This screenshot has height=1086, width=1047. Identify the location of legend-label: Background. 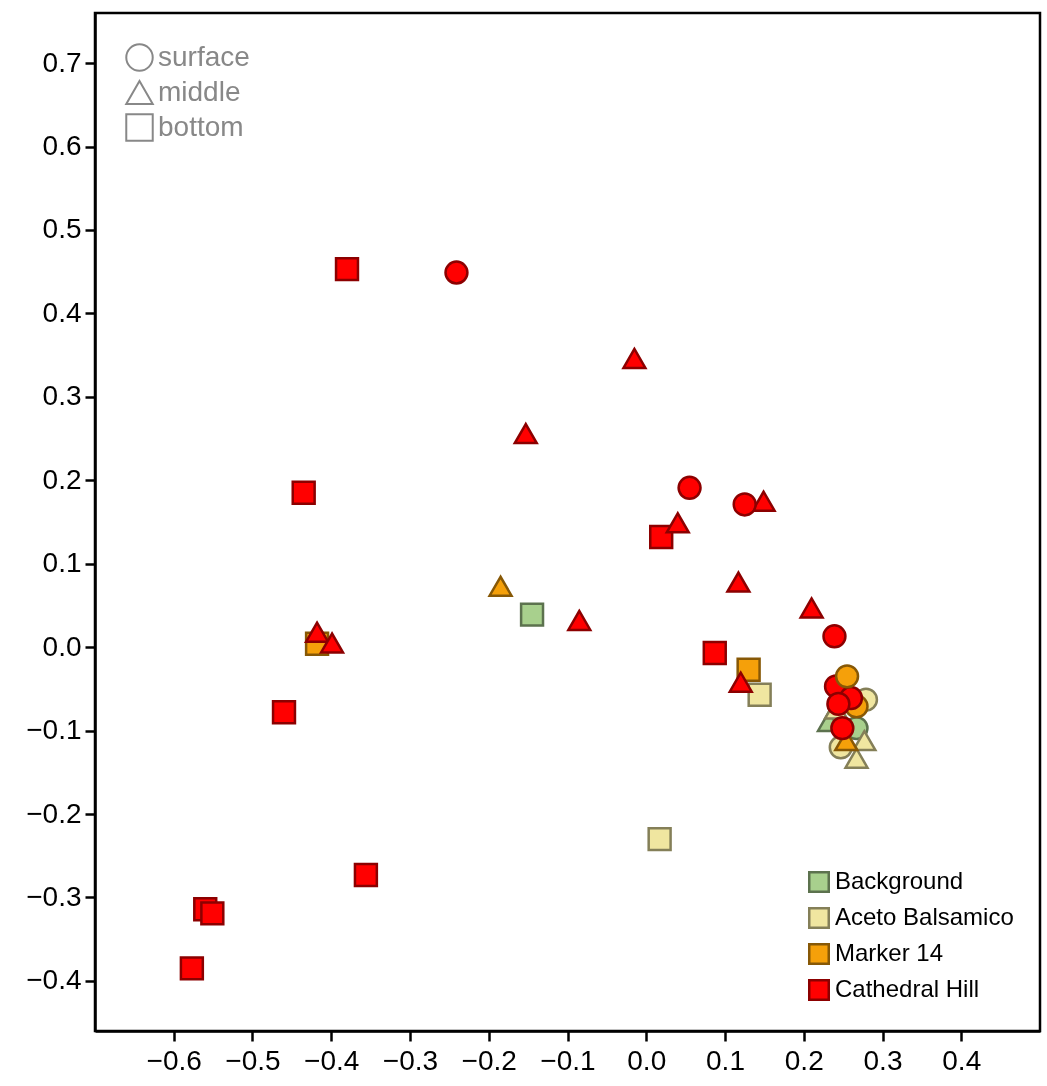
(899, 880).